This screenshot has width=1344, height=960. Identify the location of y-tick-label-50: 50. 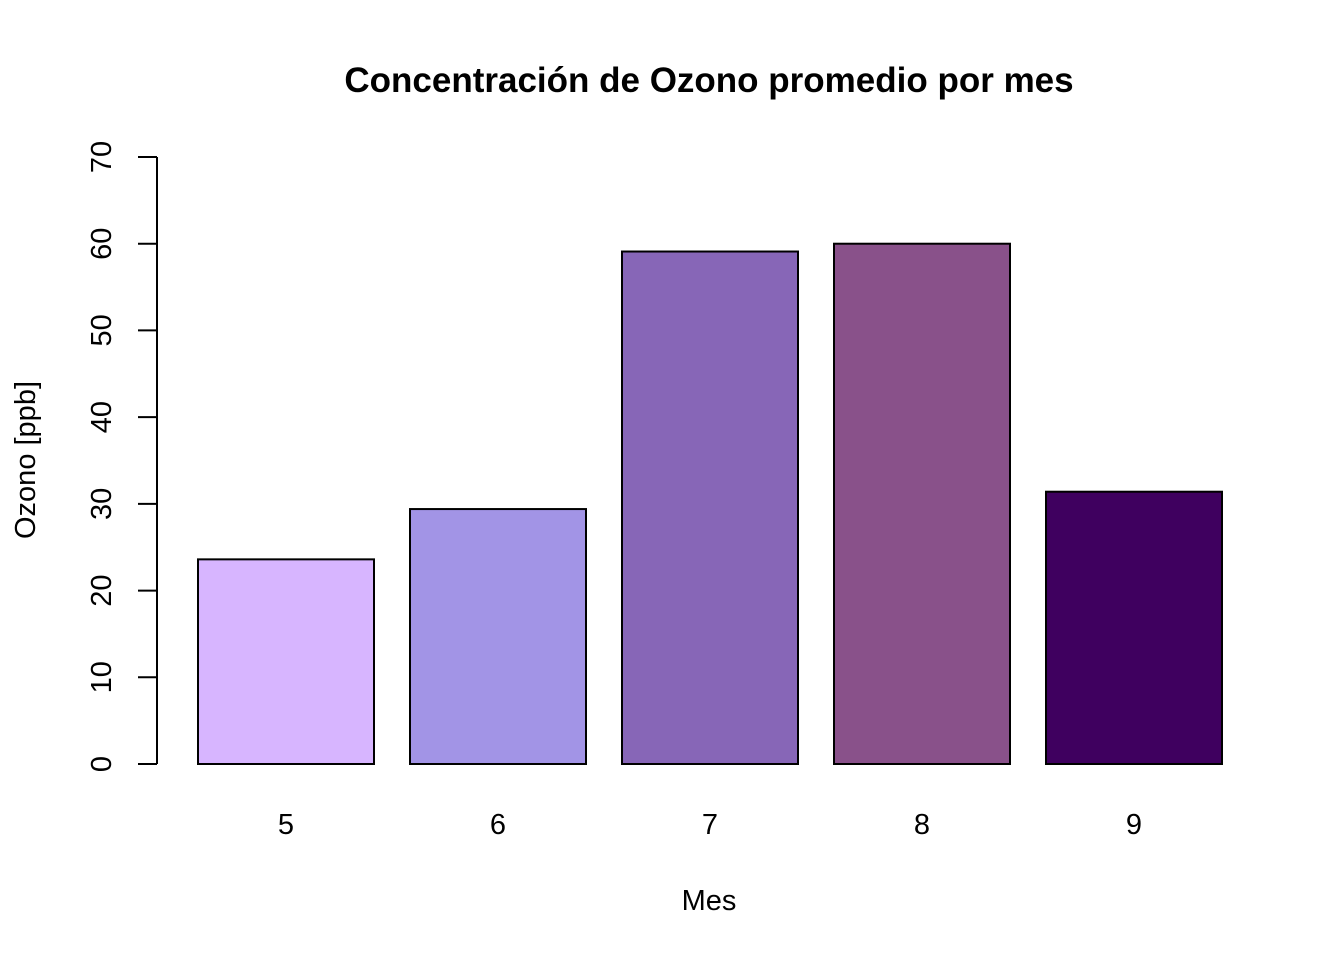
(102, 330).